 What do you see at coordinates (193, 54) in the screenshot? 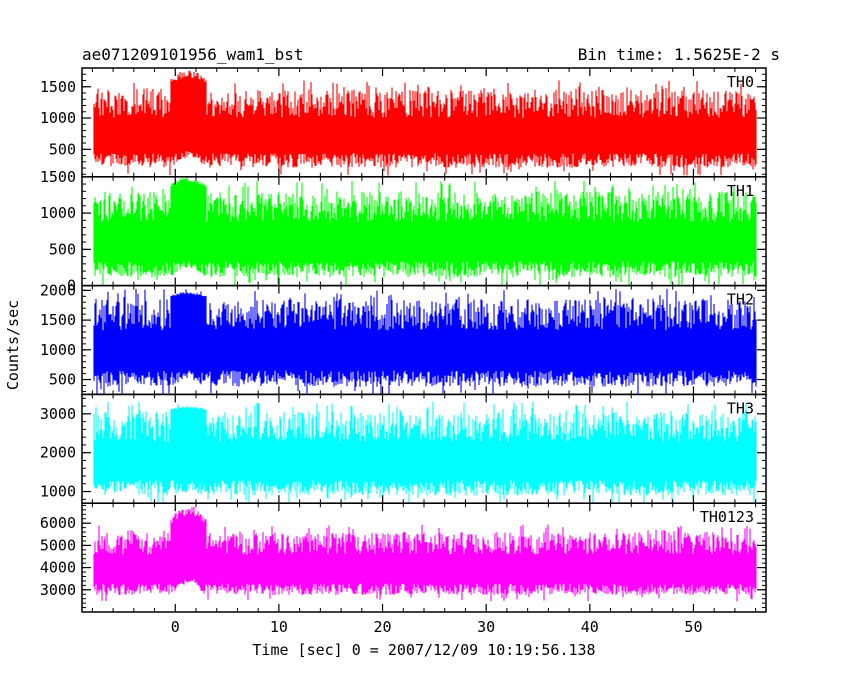
I see `observation-id: ae071209101956_wam1_bst` at bounding box center [193, 54].